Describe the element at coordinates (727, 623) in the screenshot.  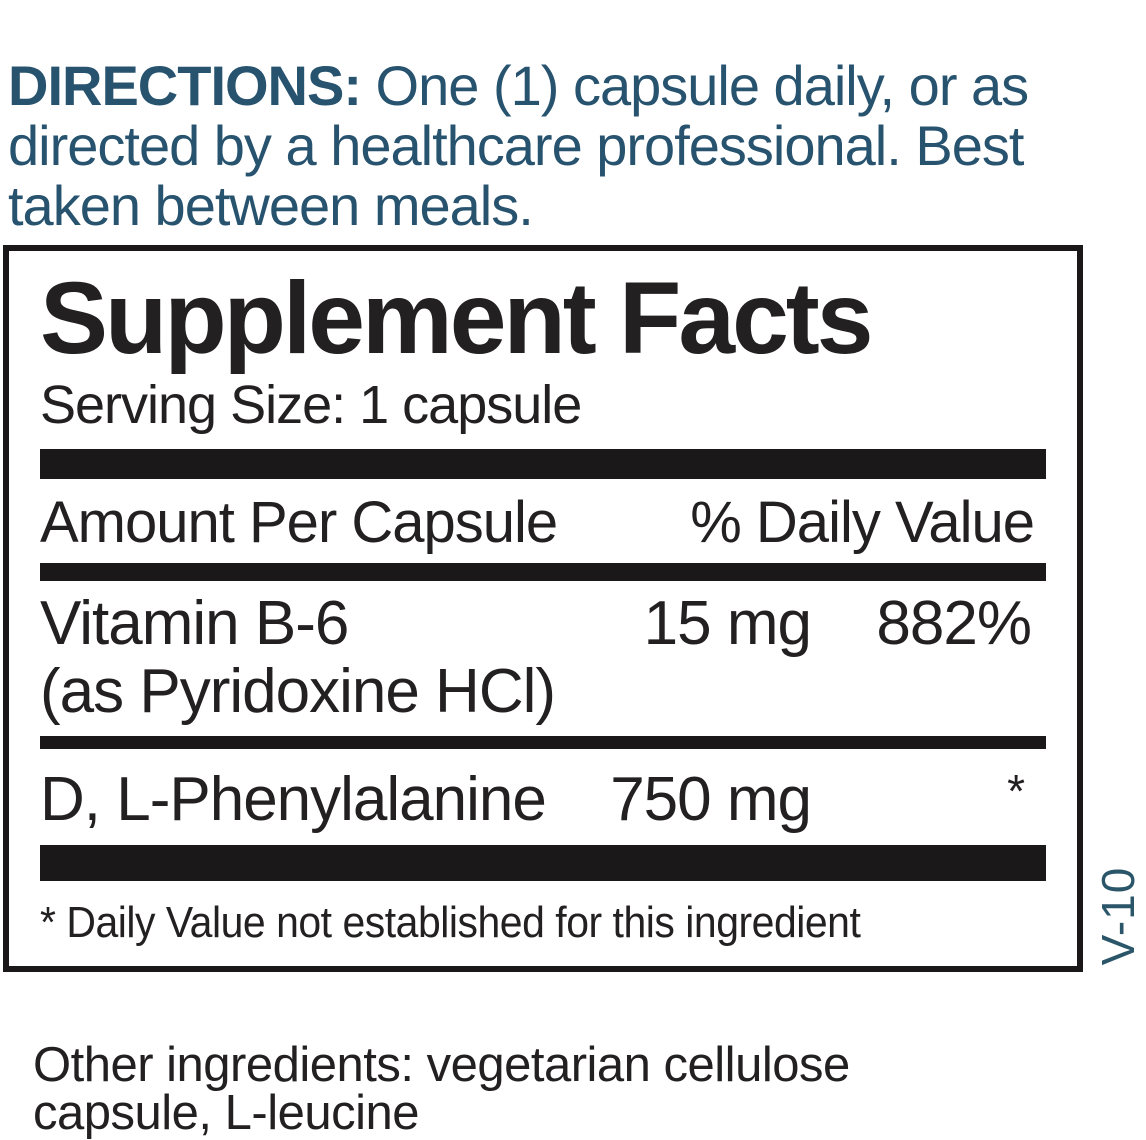
I see `nutrient-amount: 15 mg` at that location.